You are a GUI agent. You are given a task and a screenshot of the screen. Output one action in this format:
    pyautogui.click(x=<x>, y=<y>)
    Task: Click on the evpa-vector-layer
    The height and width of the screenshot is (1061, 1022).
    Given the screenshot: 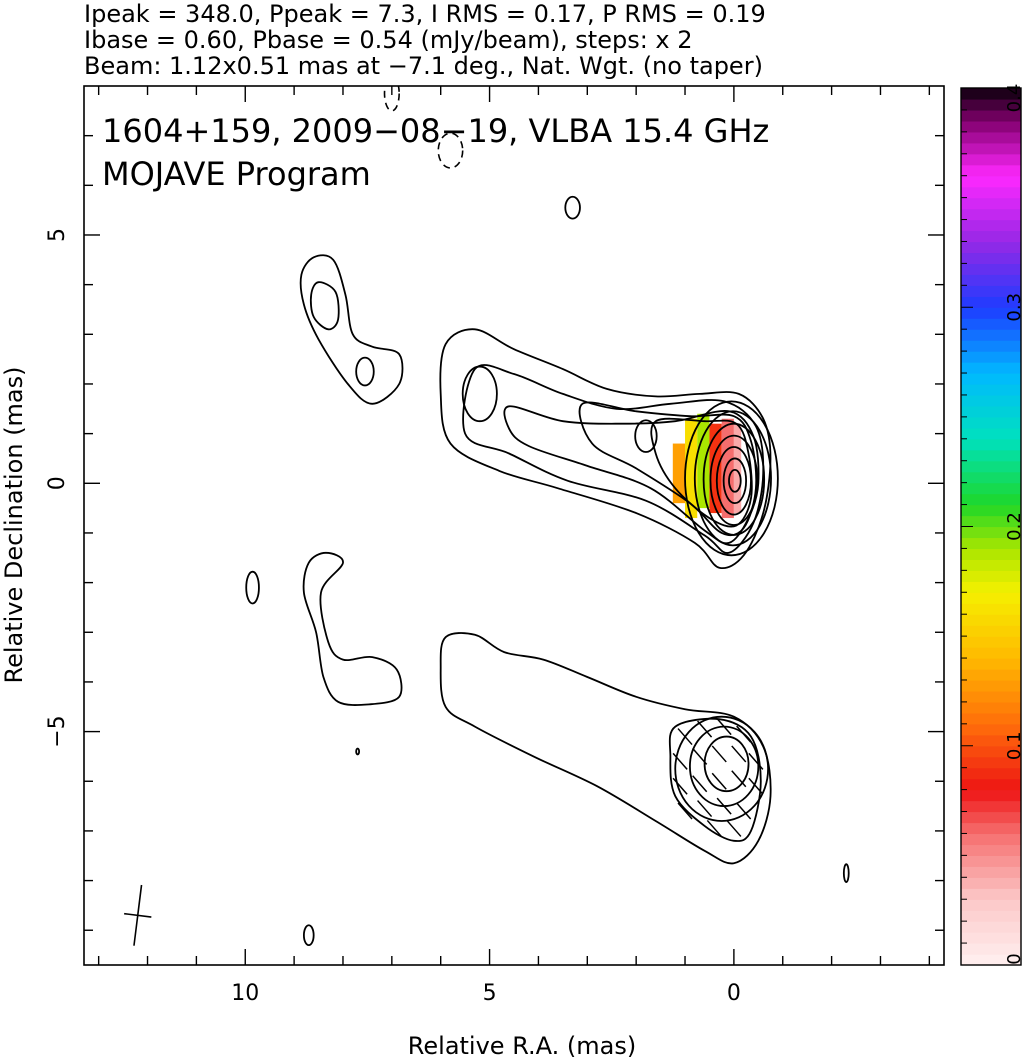 What is the action you would take?
    pyautogui.click(x=718, y=777)
    